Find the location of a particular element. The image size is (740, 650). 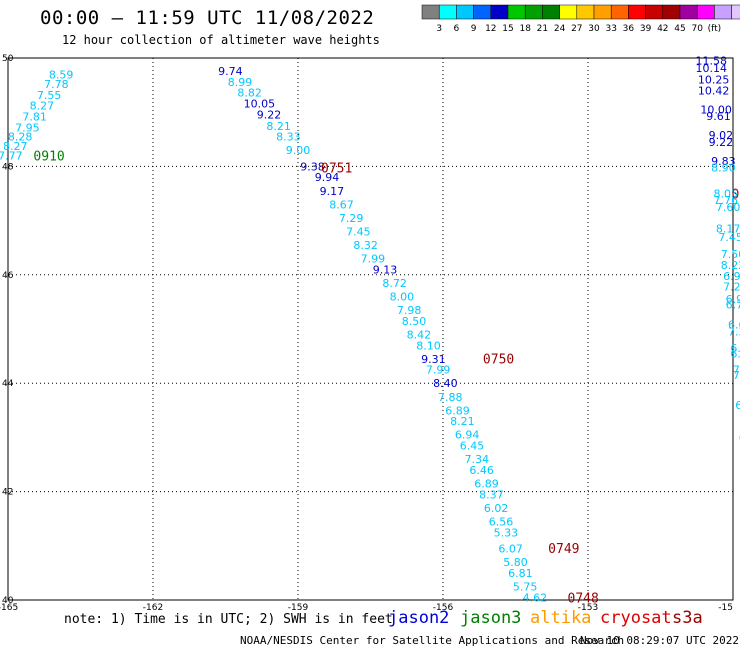

wave-height-point: 9.74 is located at coordinates (230, 71).